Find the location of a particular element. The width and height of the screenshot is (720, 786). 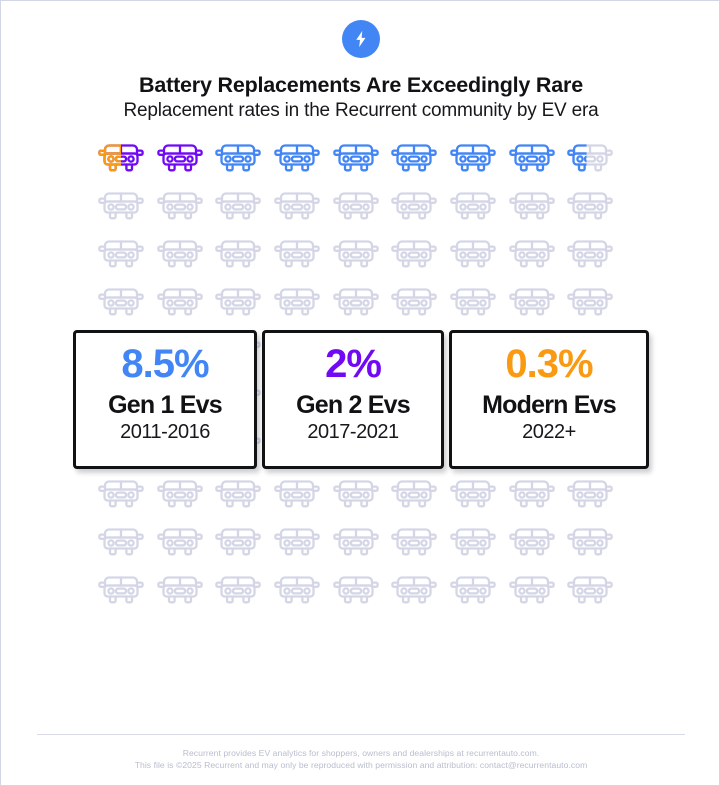

stat-card-gen1: 8.5% Gen 1 Evs 2011-2016 is located at coordinates (165, 399).